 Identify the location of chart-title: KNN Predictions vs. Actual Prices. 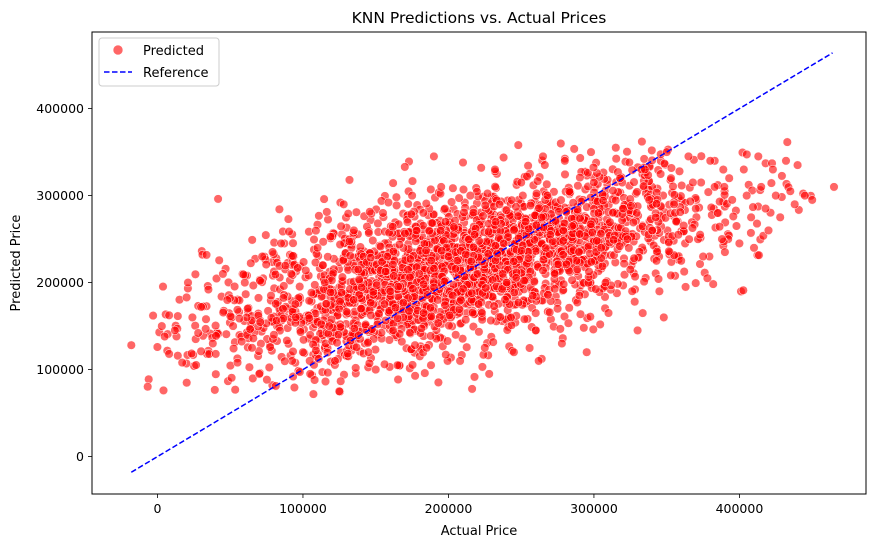
(479, 18).